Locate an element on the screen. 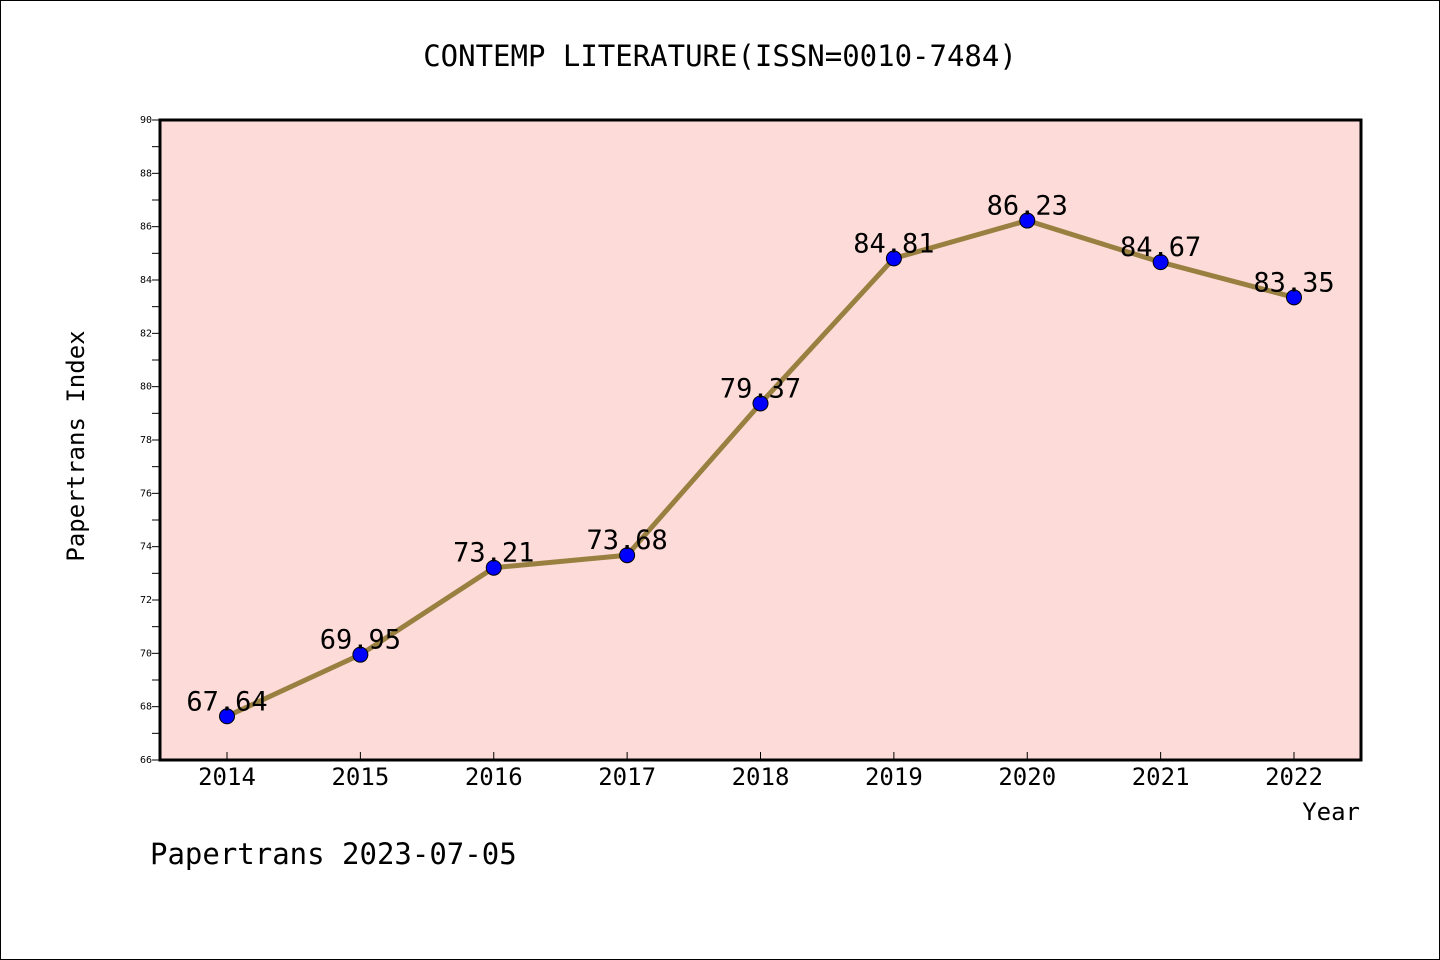 The width and height of the screenshot is (1440, 960). x-tick-label: 2018 is located at coordinates (761, 777).